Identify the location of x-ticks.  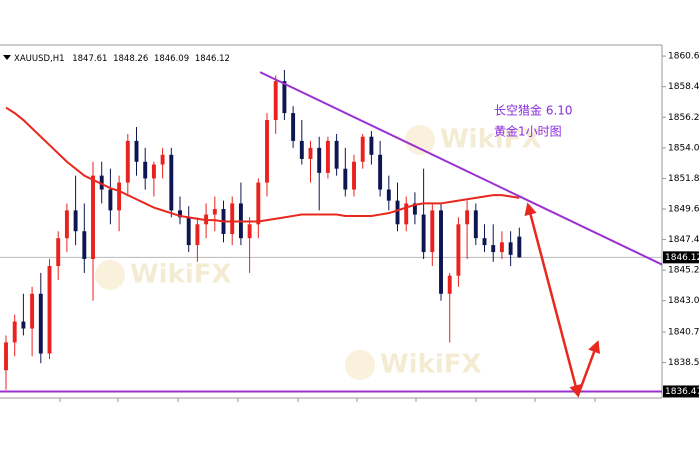
(327, 400).